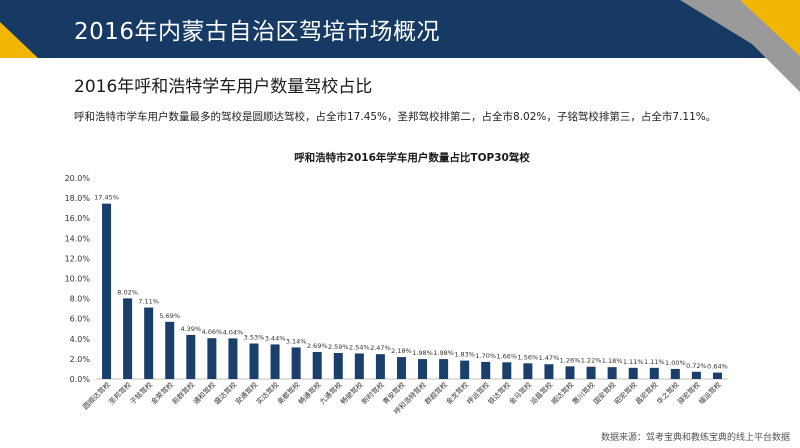 The image size is (800, 448). I want to click on y-tick-label: 4.0%, so click(80, 339).